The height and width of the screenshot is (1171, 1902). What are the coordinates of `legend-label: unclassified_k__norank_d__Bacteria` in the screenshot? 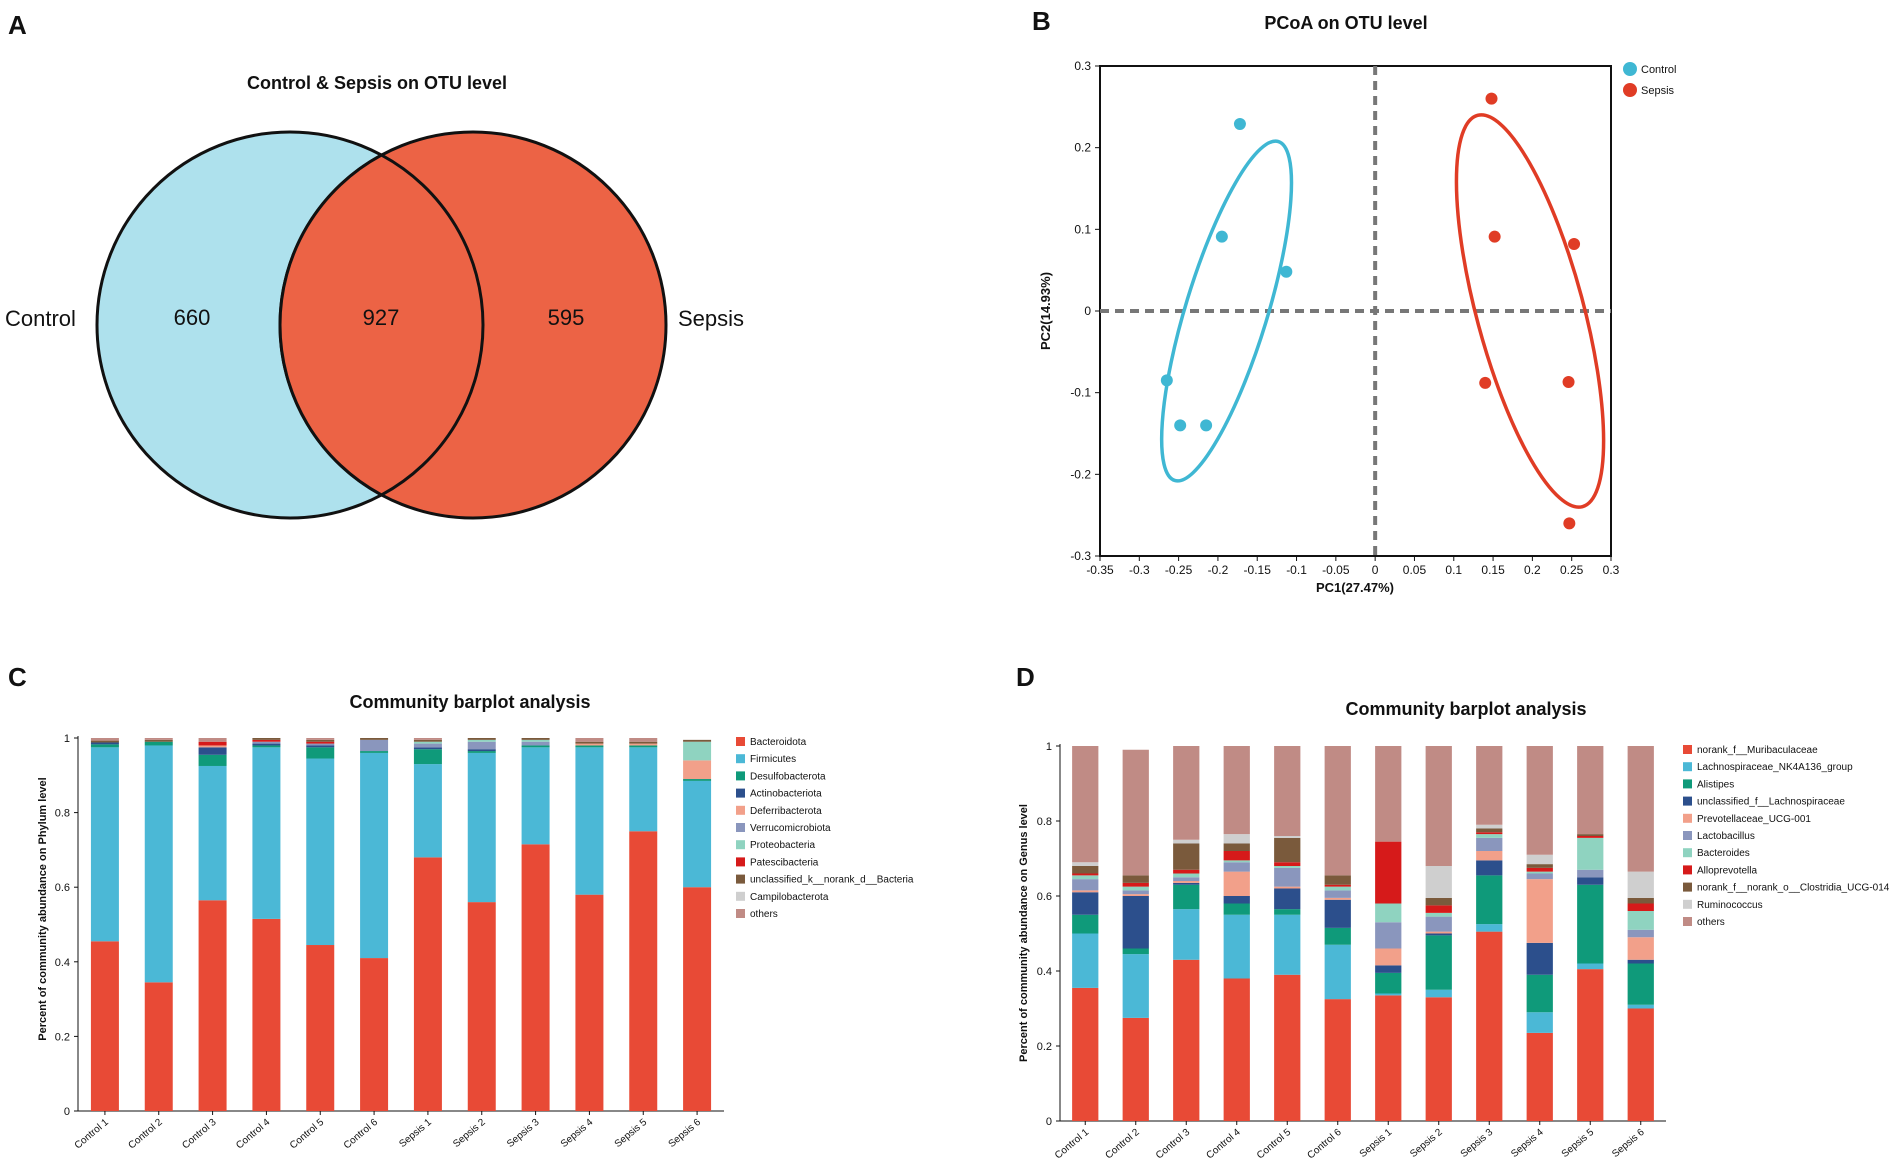 It's located at (832, 880).